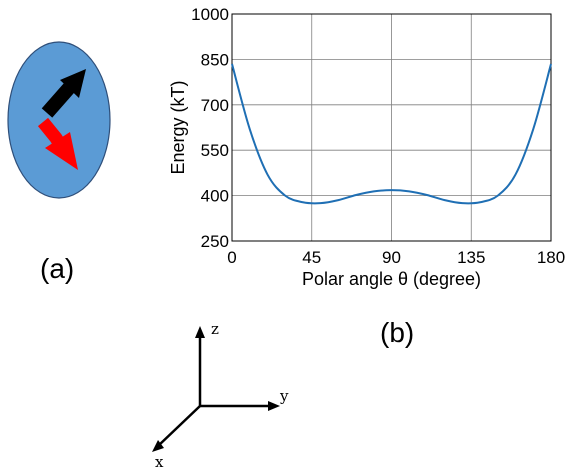 The image size is (569, 470). What do you see at coordinates (397, 332) in the screenshot?
I see `panel-b-label: (b)` at bounding box center [397, 332].